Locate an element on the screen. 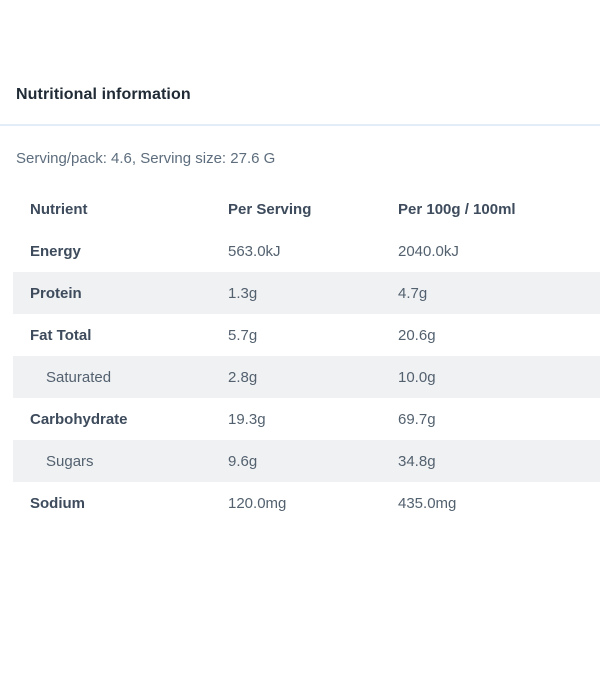 This screenshot has width=600, height=684. column-header-nutrient: Nutrient is located at coordinates (59, 209).